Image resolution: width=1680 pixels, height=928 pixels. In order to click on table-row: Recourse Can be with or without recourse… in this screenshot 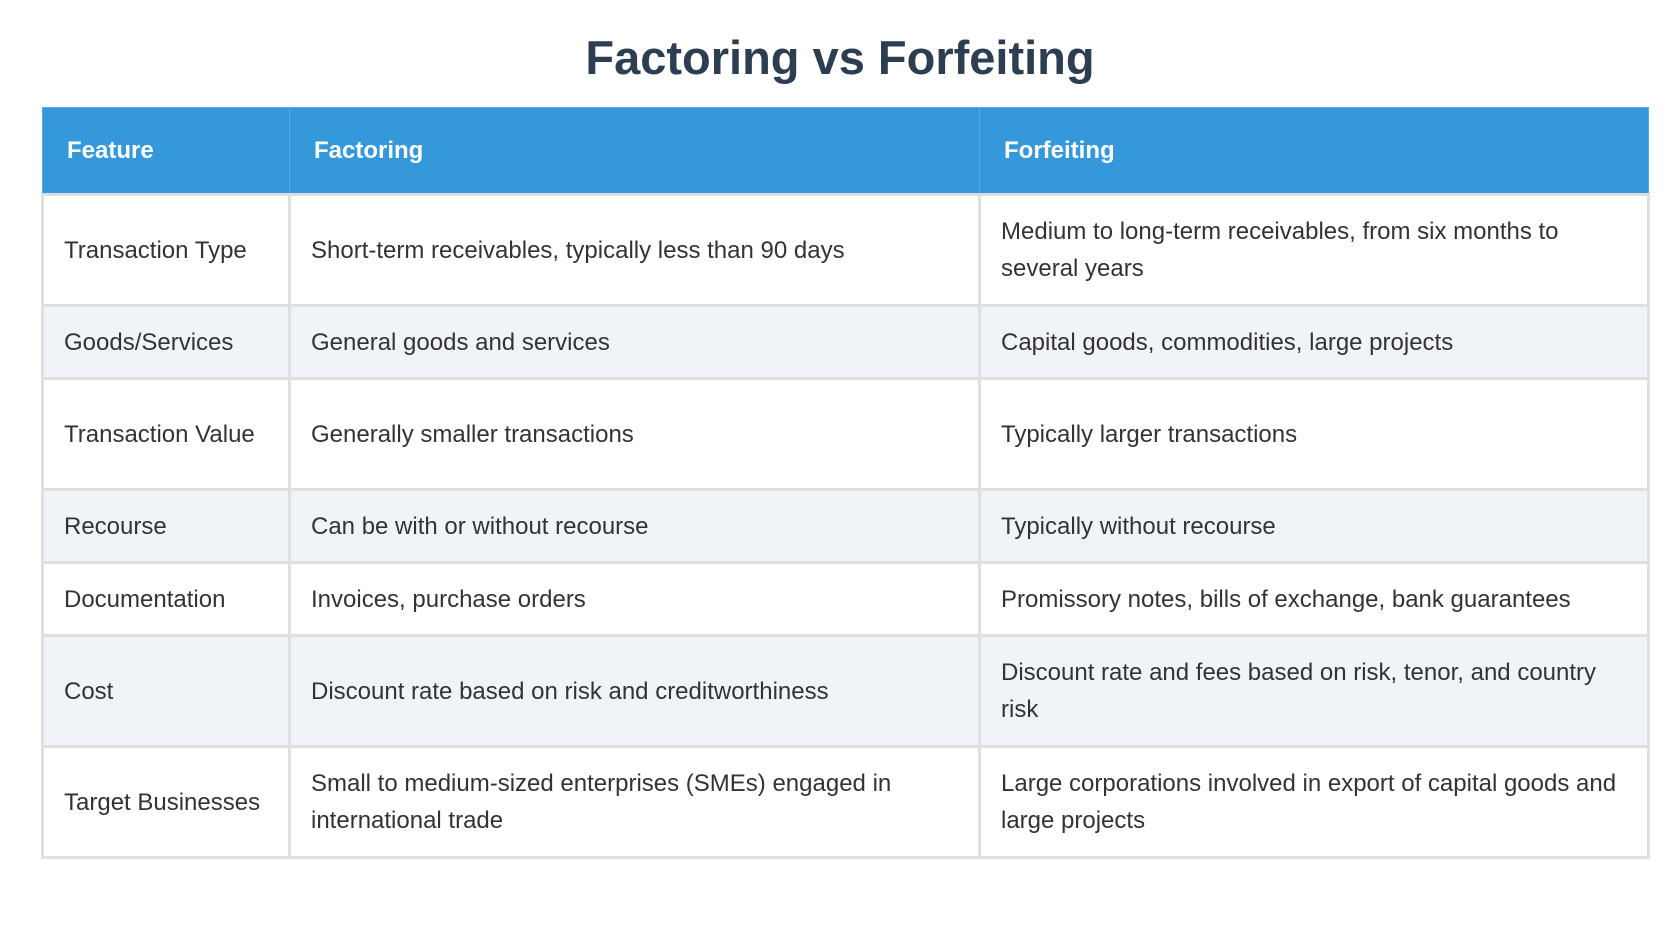, I will do `click(845, 526)`.